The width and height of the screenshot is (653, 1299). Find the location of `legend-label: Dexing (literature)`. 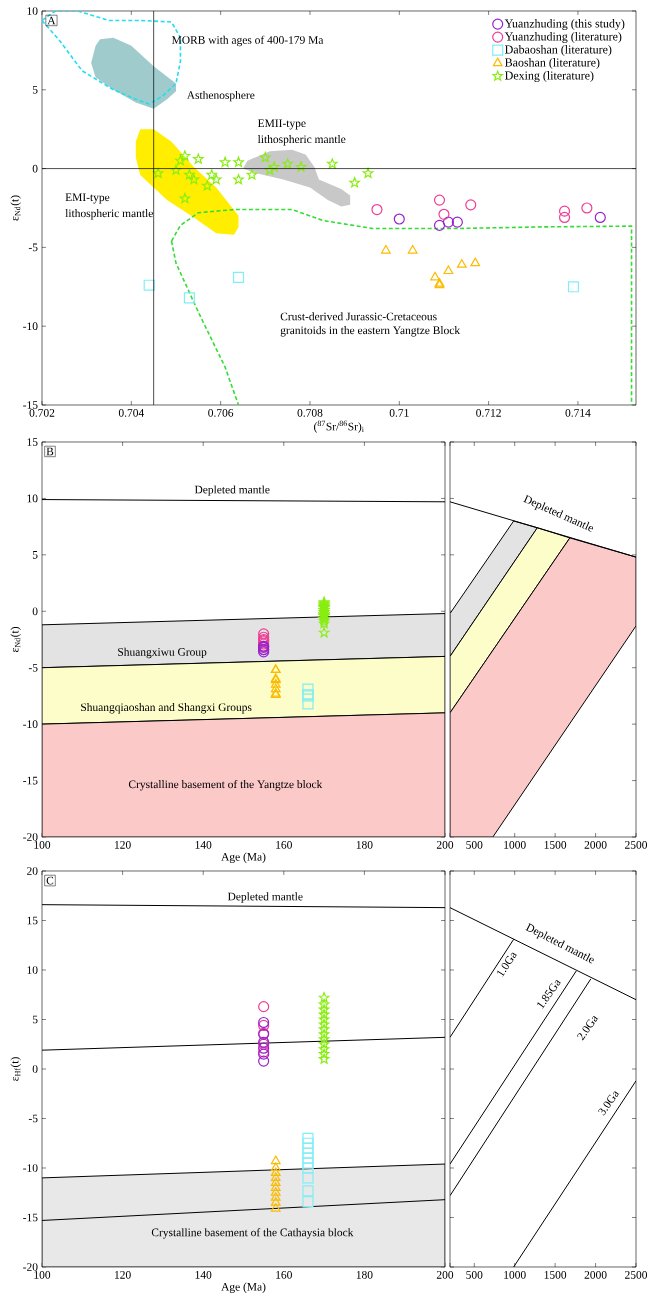

legend-label: Dexing (literature) is located at coordinates (549, 76).